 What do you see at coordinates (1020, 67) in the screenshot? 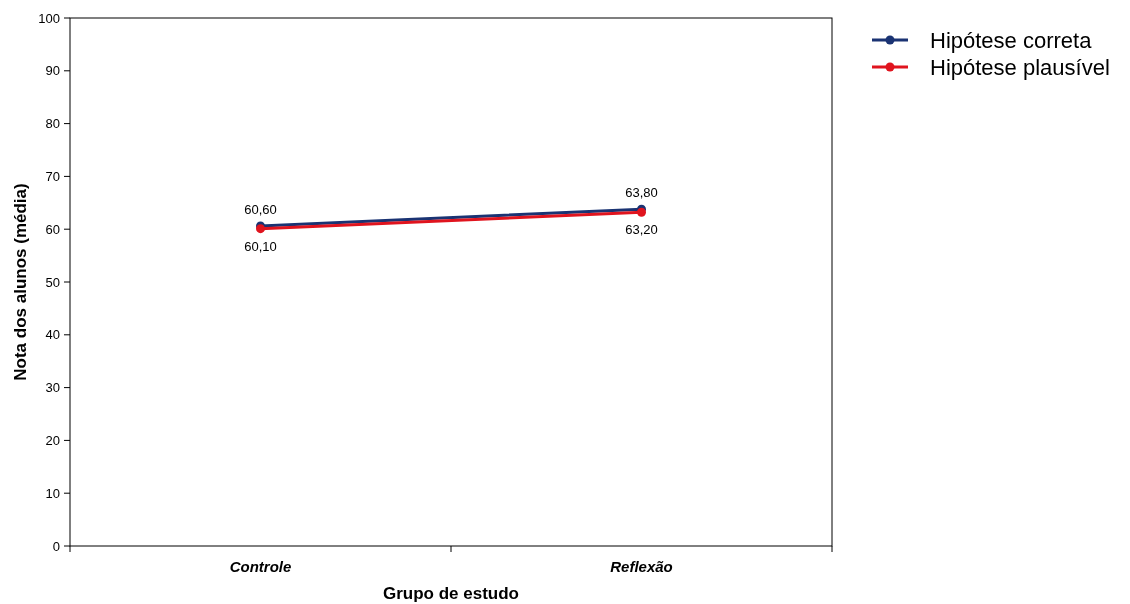
I see `legend-label: Hipótese plausível` at bounding box center [1020, 67].